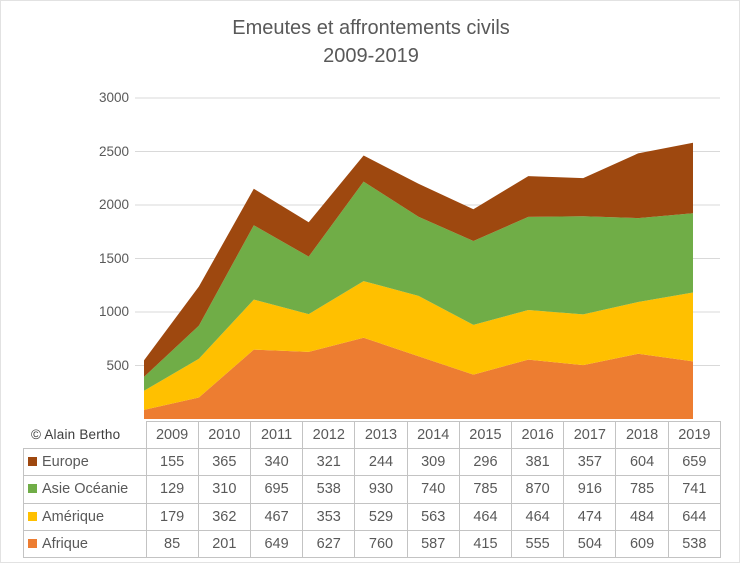 This screenshot has height=563, width=740. Describe the element at coordinates (642, 462) in the screenshot. I see `value-cell: 604` at that location.